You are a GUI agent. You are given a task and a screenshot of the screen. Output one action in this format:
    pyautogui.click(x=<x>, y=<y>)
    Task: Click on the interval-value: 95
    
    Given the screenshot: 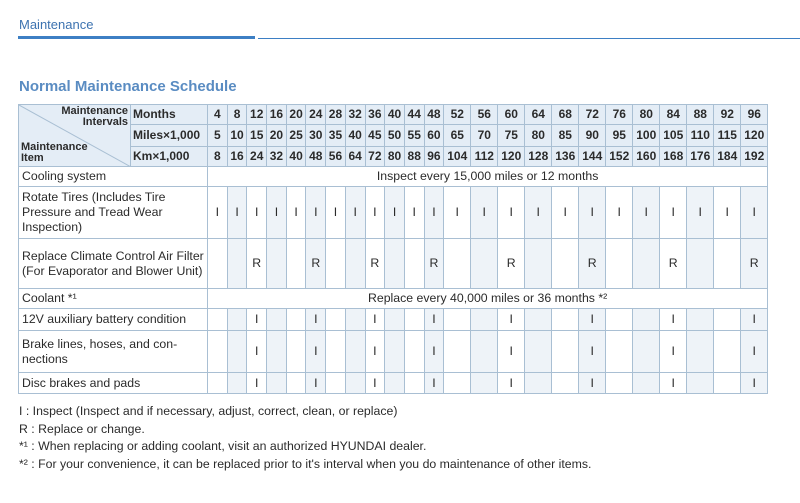 What is the action you would take?
    pyautogui.click(x=619, y=135)
    